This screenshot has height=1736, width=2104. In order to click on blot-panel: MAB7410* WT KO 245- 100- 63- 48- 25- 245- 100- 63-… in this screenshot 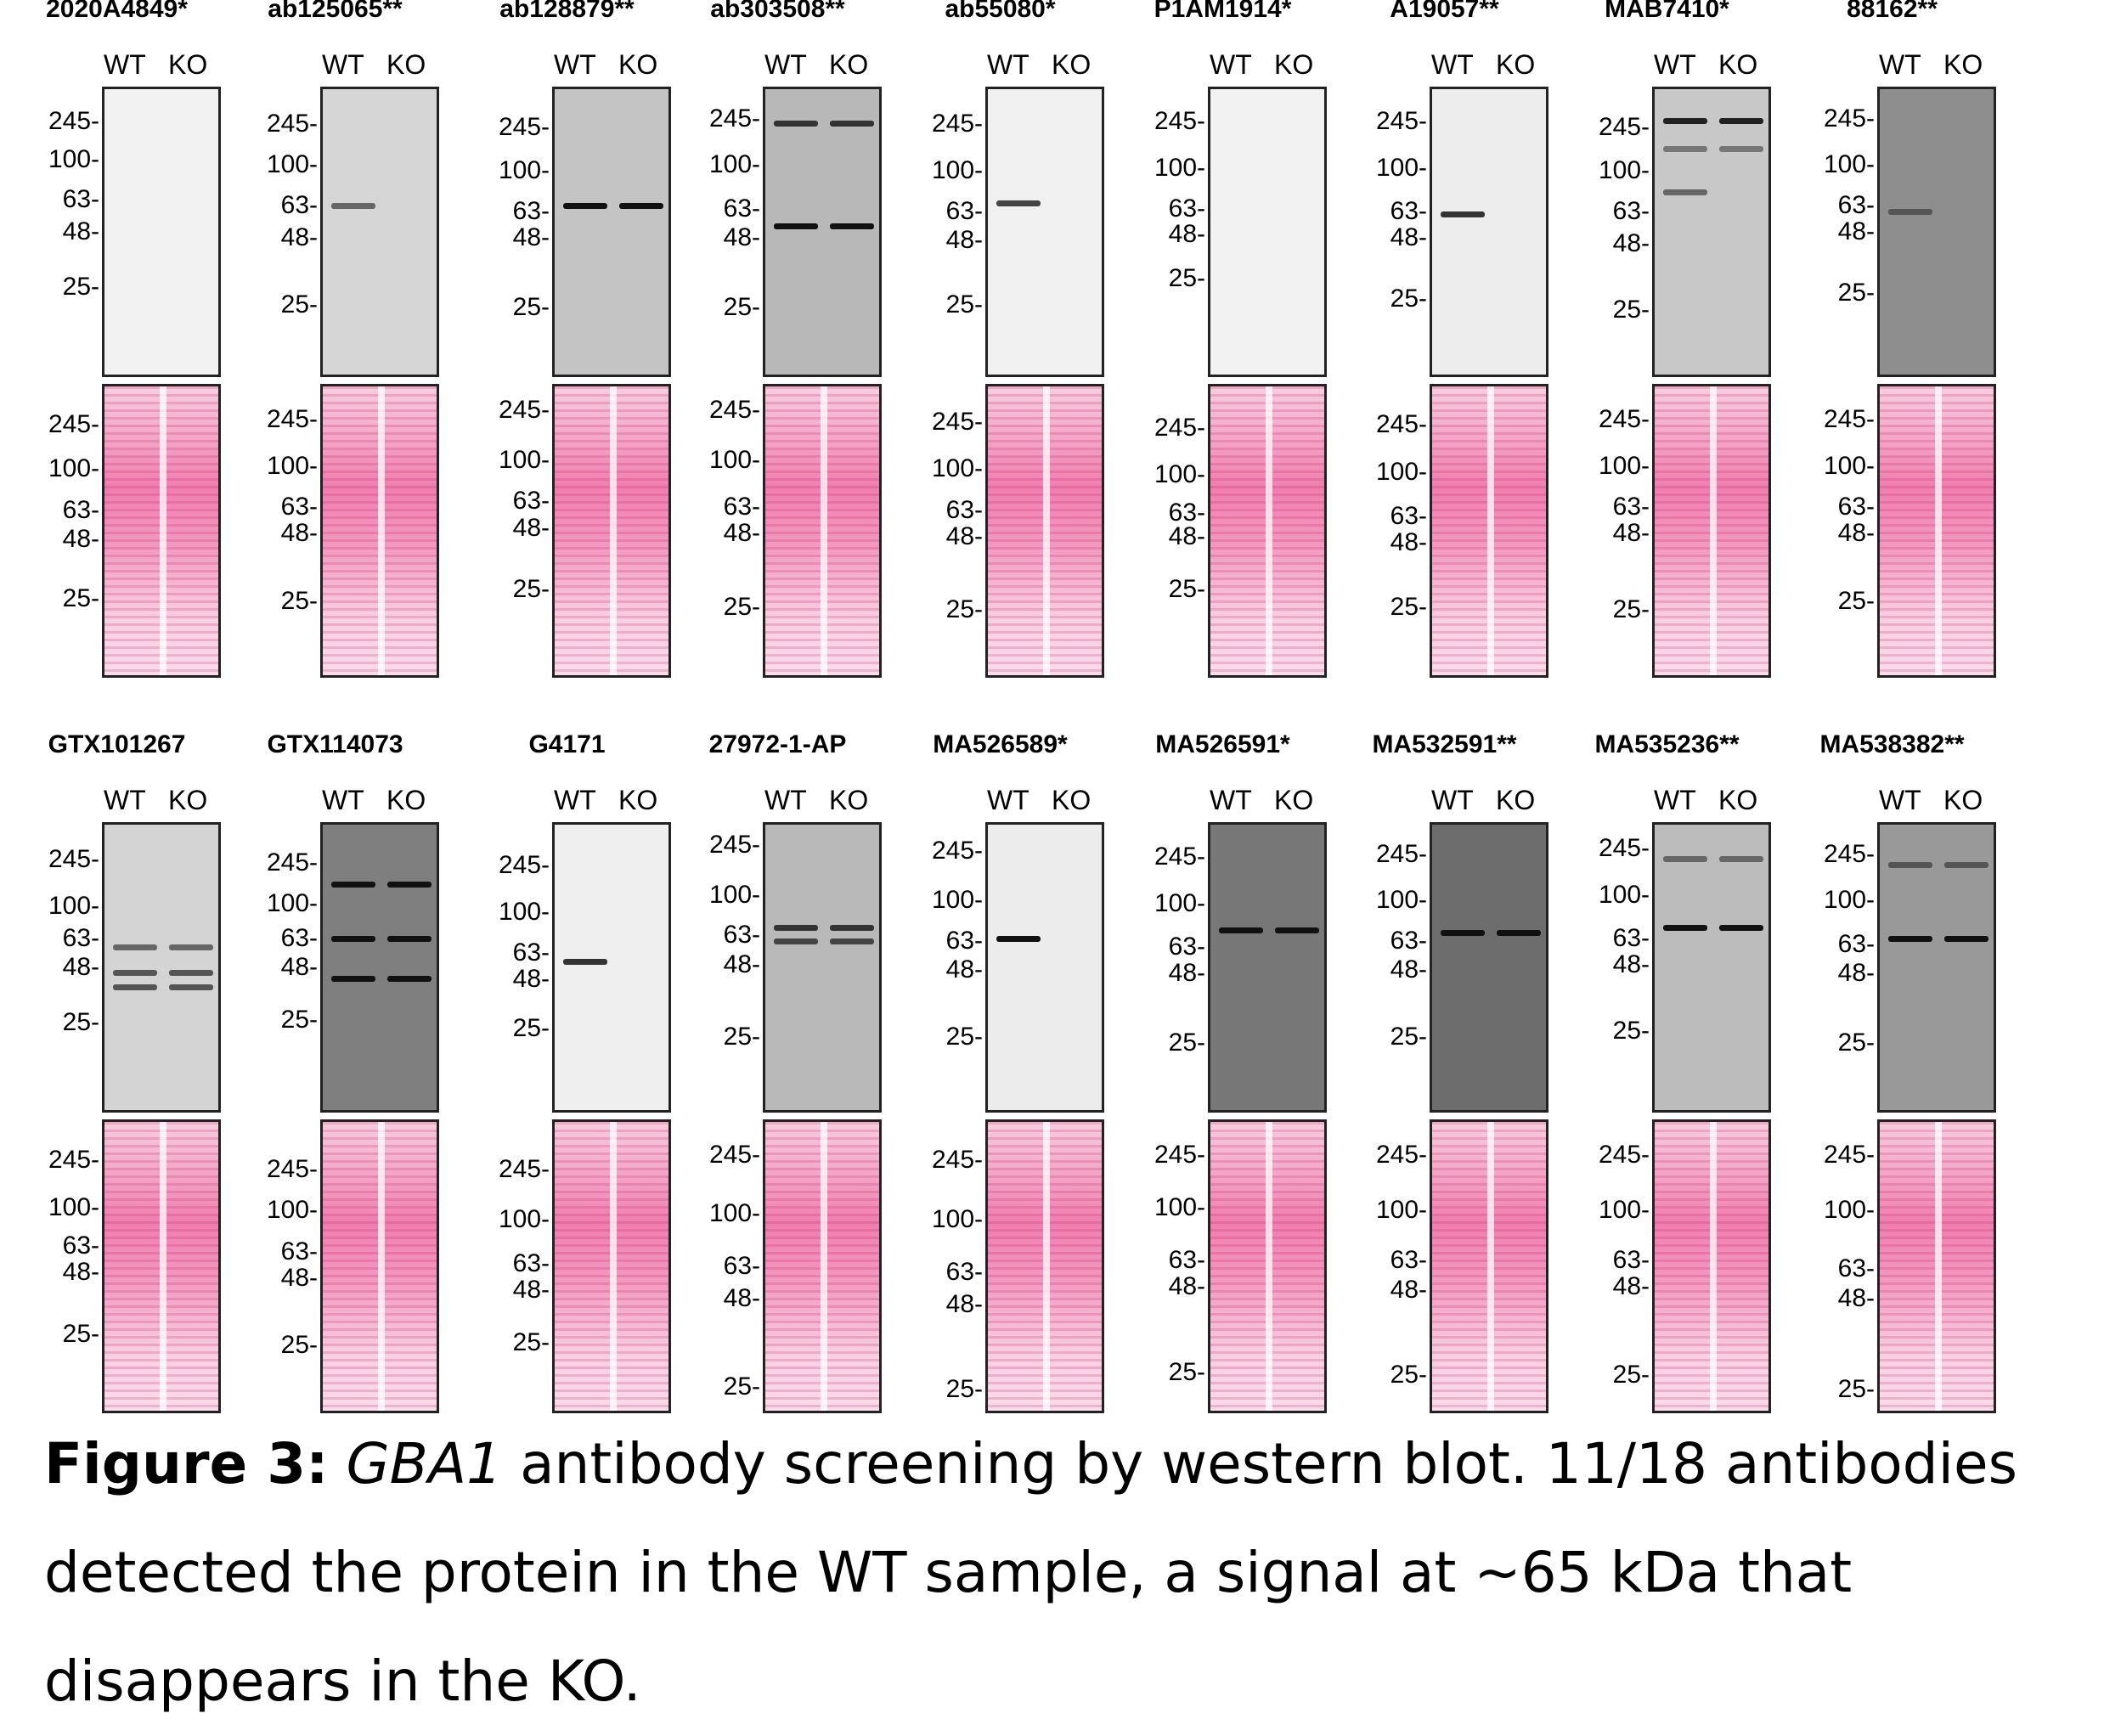, I will do `click(1667, 339)`.